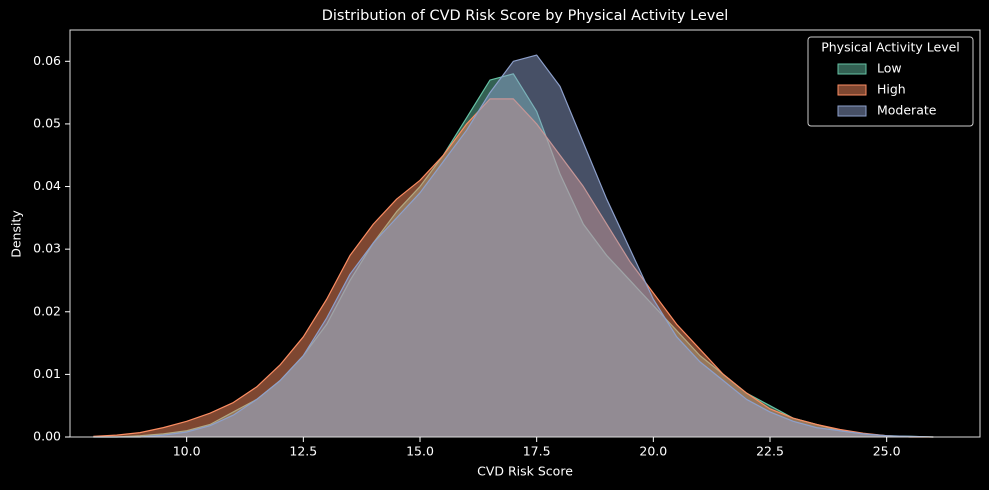 This screenshot has width=989, height=490. I want to click on legend-title: Physical Activity Level, so click(890, 47).